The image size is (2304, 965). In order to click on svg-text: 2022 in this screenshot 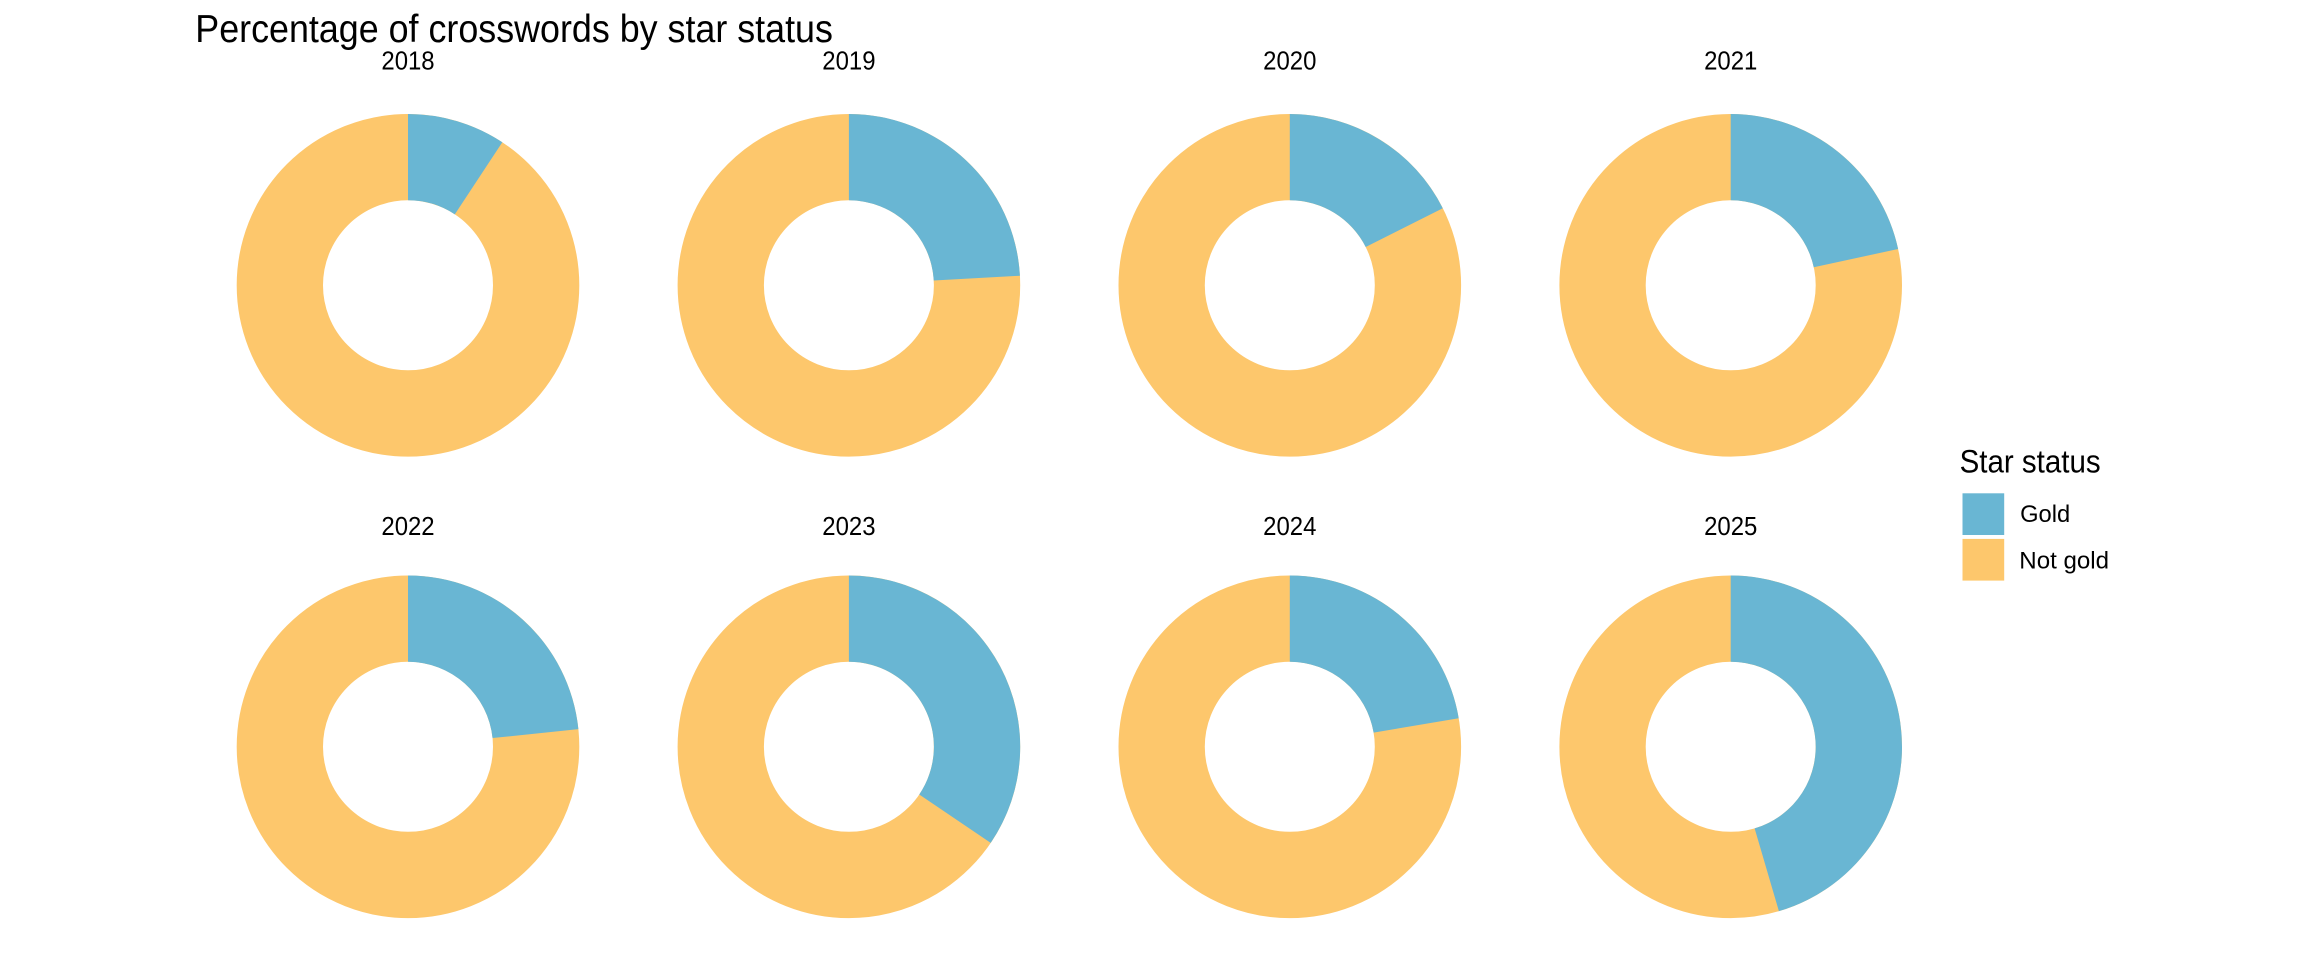, I will do `click(407, 526)`.